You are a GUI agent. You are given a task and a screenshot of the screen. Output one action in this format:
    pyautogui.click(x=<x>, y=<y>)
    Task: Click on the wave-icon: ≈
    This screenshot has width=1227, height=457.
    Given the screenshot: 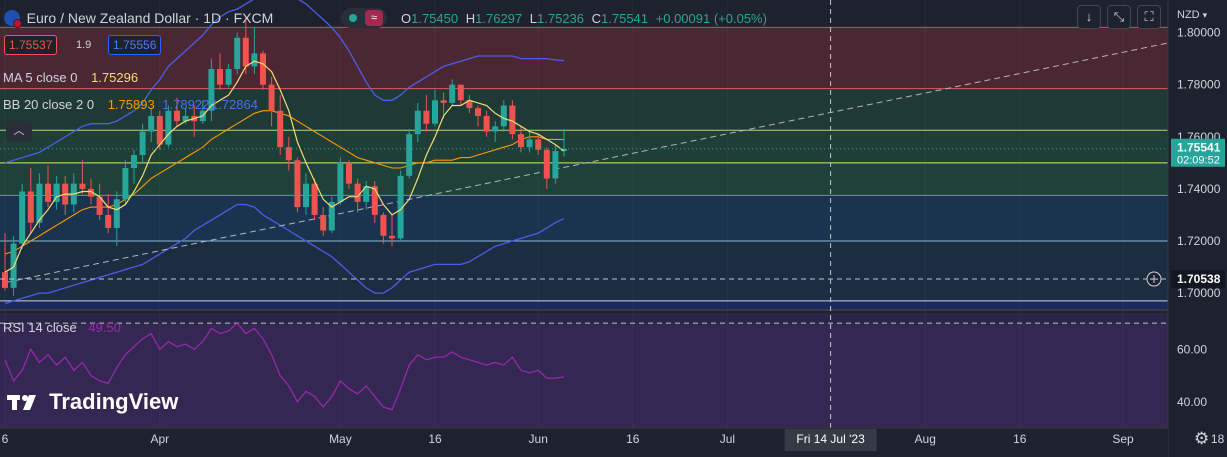 What is the action you would take?
    pyautogui.click(x=374, y=18)
    